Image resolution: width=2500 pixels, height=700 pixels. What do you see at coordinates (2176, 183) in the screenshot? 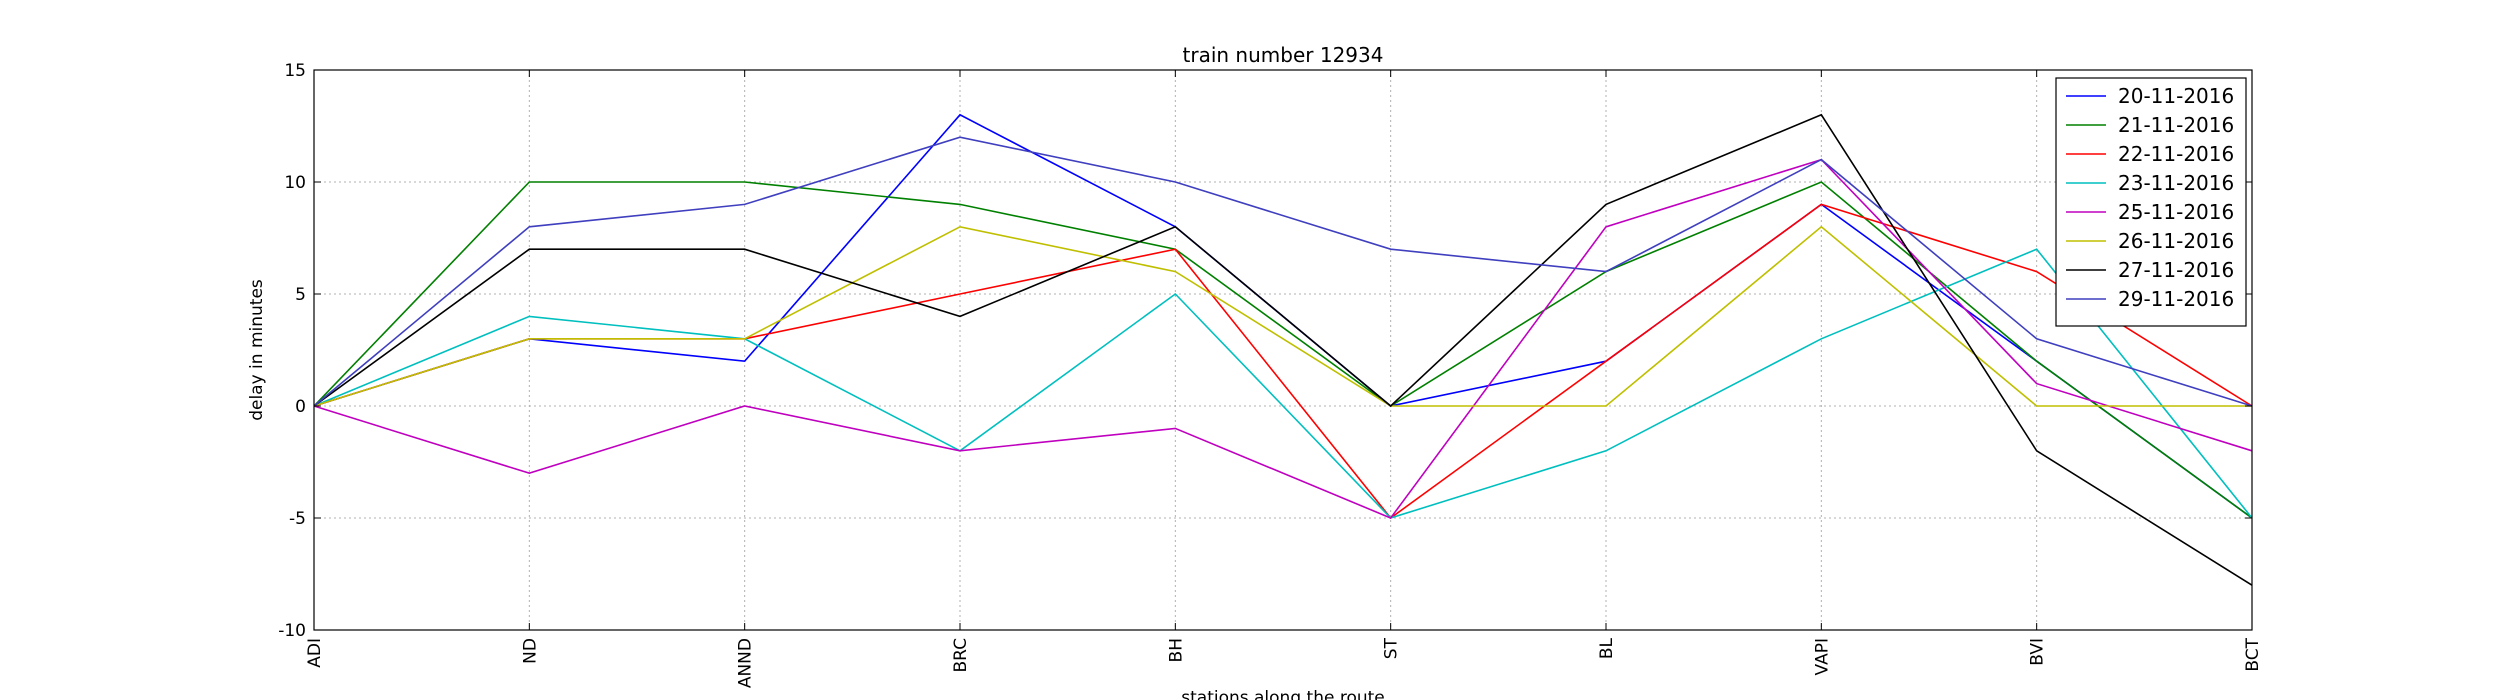
I see `legend-label: 23-11-2016` at bounding box center [2176, 183].